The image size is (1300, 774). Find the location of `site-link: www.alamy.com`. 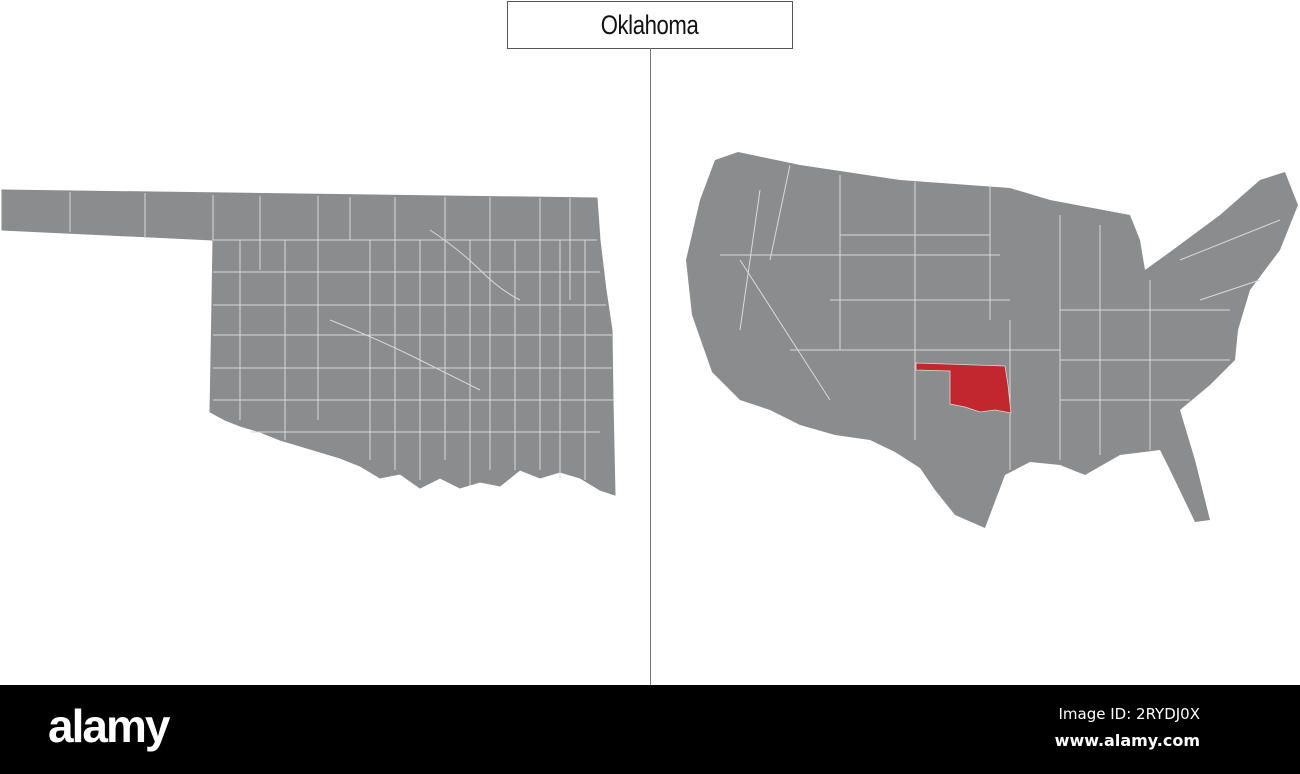

site-link: www.alamy.com is located at coordinates (1127, 740).